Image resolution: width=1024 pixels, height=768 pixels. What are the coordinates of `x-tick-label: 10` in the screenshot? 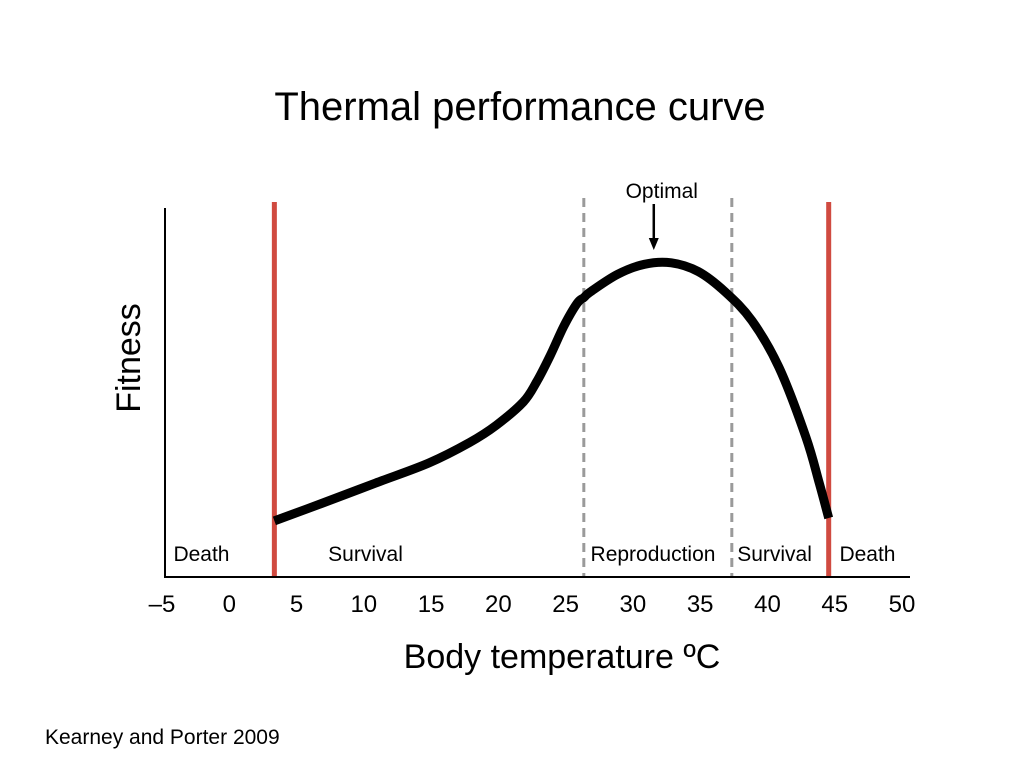 It's located at (363, 604).